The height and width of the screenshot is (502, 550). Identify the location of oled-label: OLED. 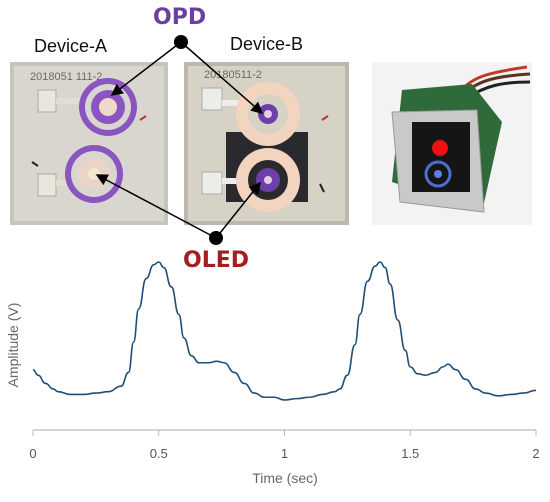
(216, 260).